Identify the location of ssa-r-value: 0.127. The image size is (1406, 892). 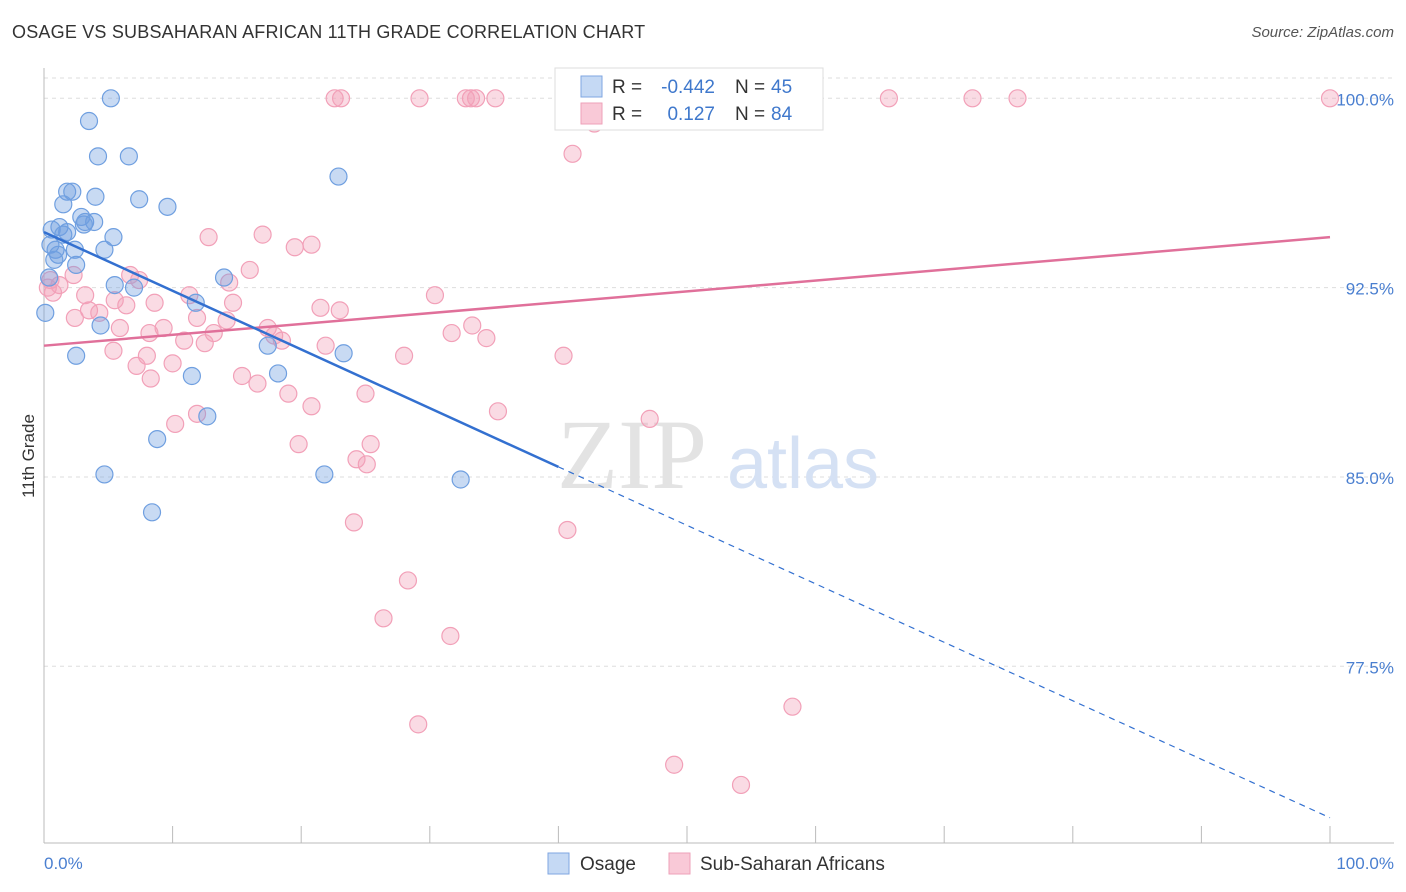
(691, 114).